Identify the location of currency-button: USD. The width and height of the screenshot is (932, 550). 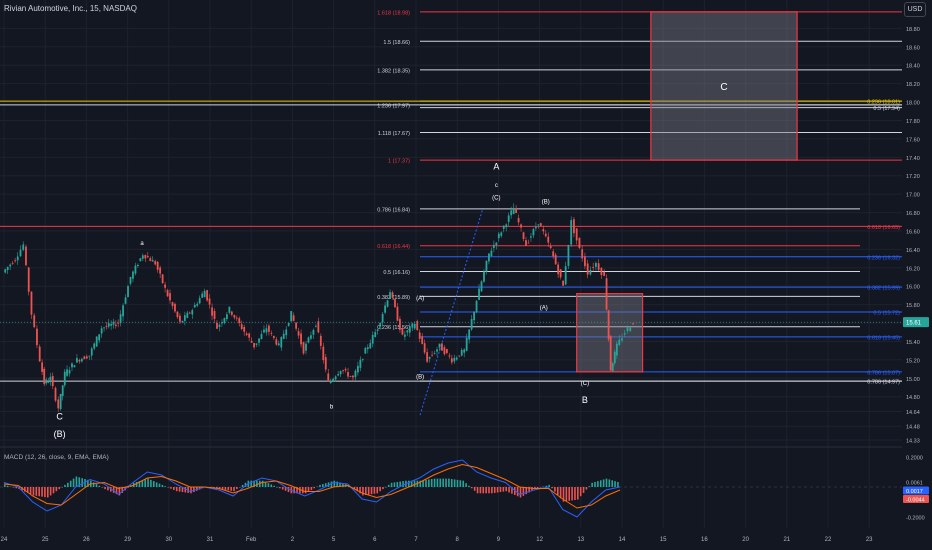
(915, 9).